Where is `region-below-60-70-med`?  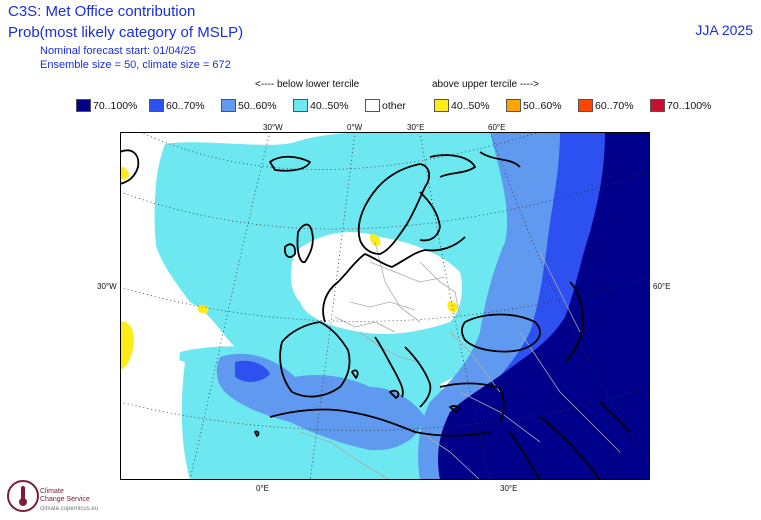 region-below-60-70-med is located at coordinates (252, 371).